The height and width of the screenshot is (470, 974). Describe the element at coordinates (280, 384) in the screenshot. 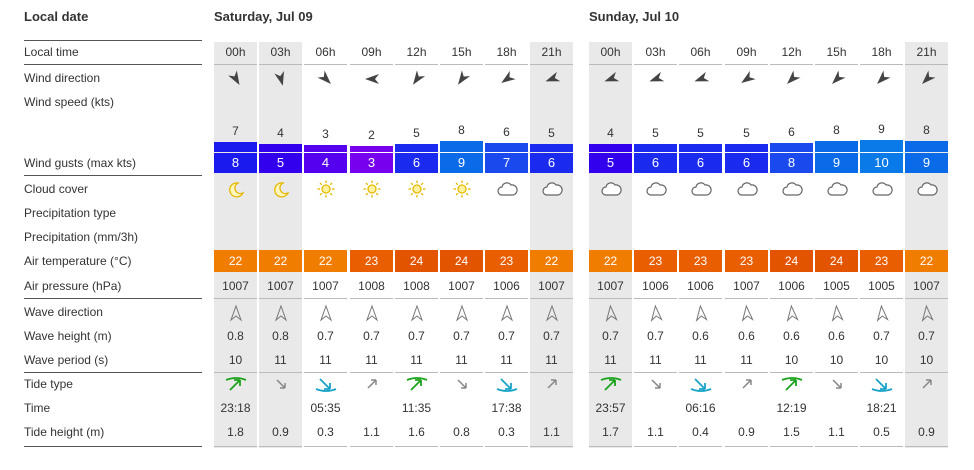

I see `tide-falling-icon` at that location.